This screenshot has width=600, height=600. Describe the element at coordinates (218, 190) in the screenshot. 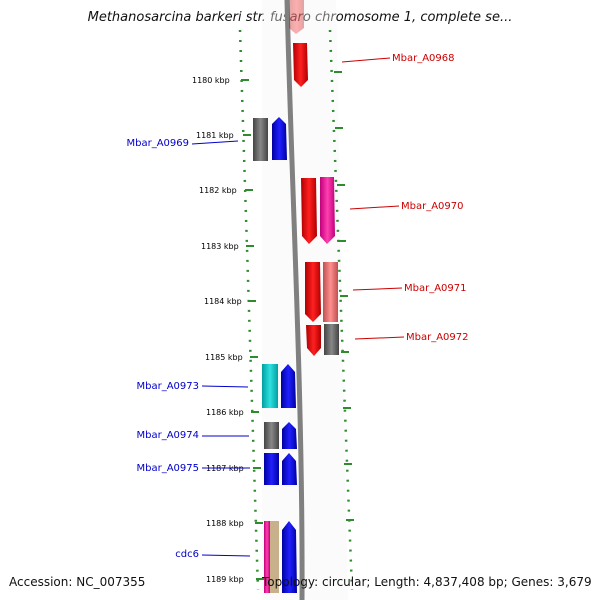

I see `tick-label: 1182 kbp` at that location.